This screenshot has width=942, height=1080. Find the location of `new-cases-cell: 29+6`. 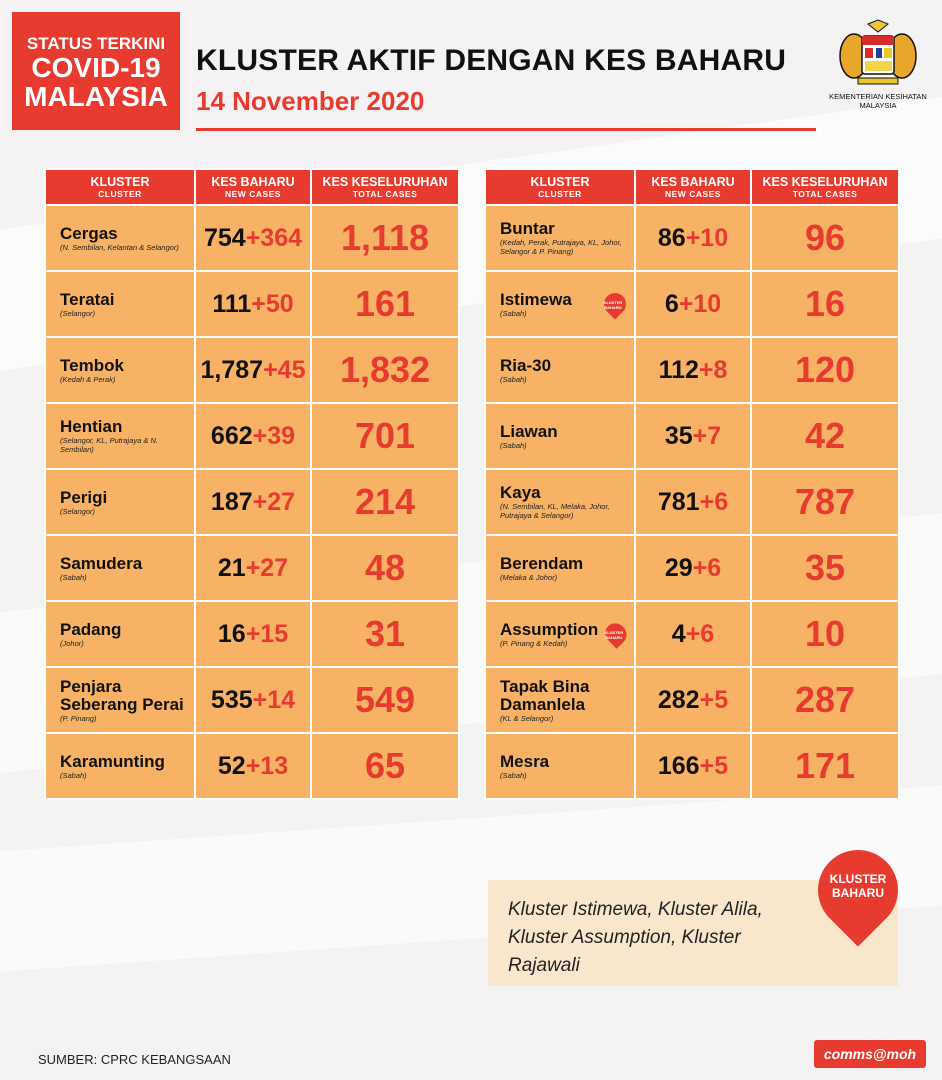

new-cases-cell: 29+6 is located at coordinates (693, 568).